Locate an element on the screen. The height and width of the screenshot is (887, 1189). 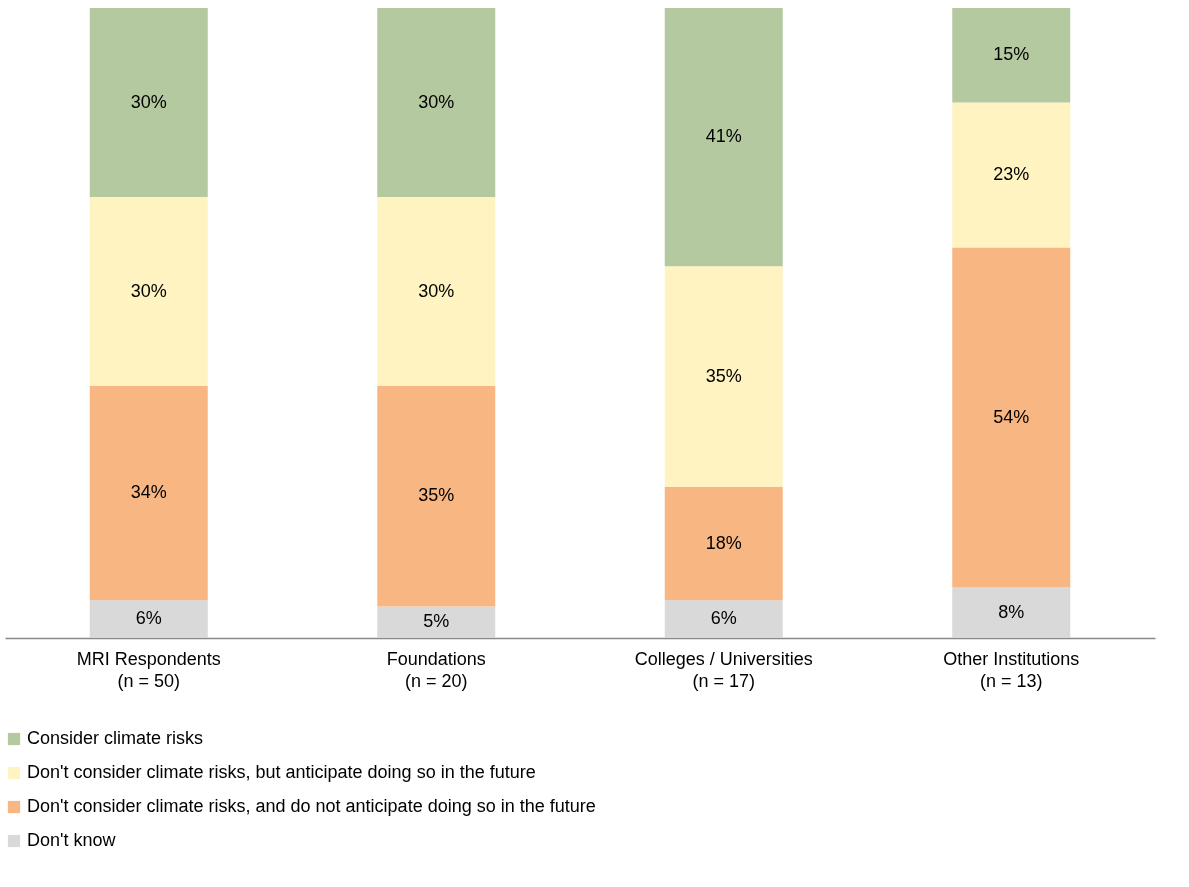
legend-label: Don't consider climate risks, but anticipate doing so in the future is located at coordinates (281, 772).